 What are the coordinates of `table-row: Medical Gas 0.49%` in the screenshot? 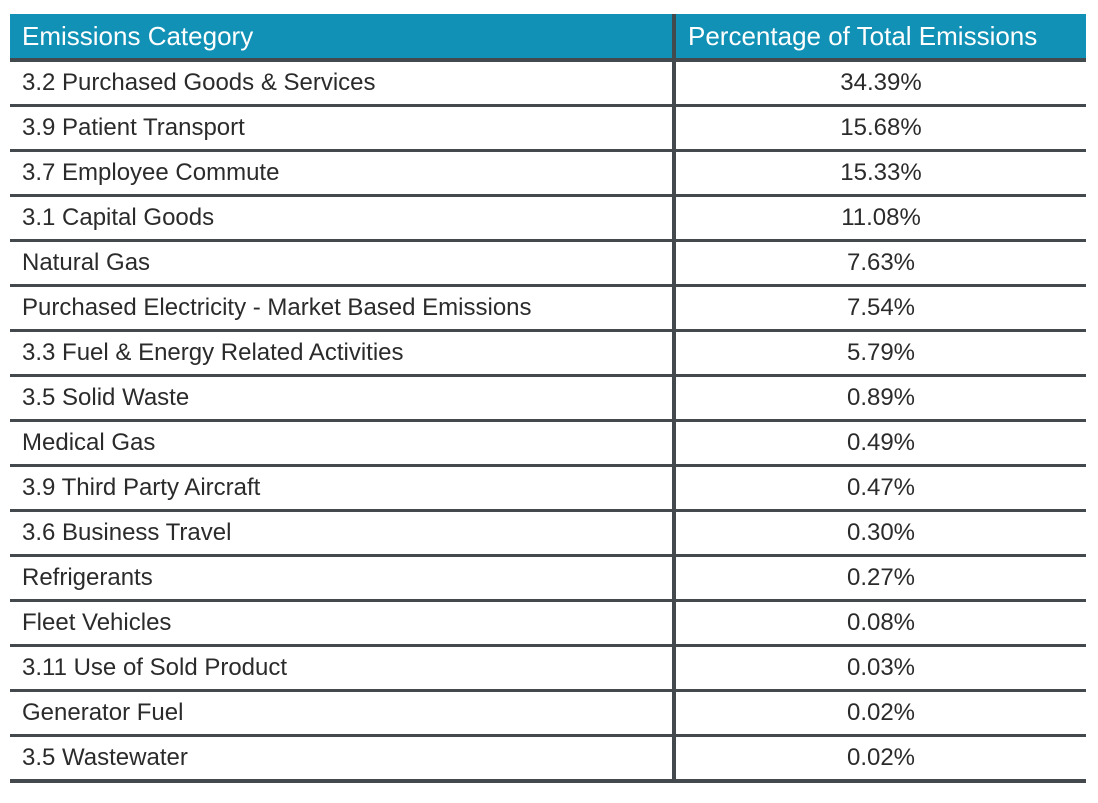 It's located at (548, 443).